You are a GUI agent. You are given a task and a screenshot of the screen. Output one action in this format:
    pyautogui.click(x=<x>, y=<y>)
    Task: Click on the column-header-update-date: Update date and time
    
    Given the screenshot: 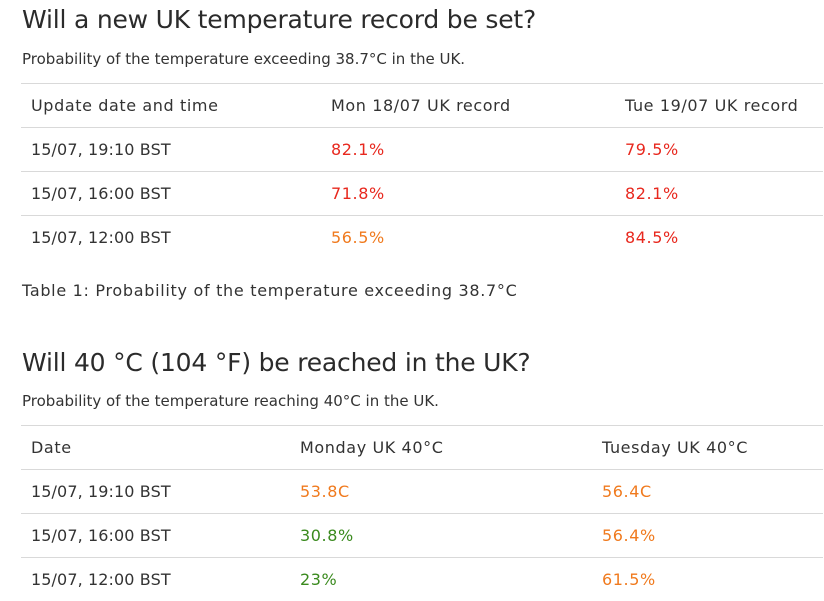 What is the action you would take?
    pyautogui.click(x=171, y=106)
    